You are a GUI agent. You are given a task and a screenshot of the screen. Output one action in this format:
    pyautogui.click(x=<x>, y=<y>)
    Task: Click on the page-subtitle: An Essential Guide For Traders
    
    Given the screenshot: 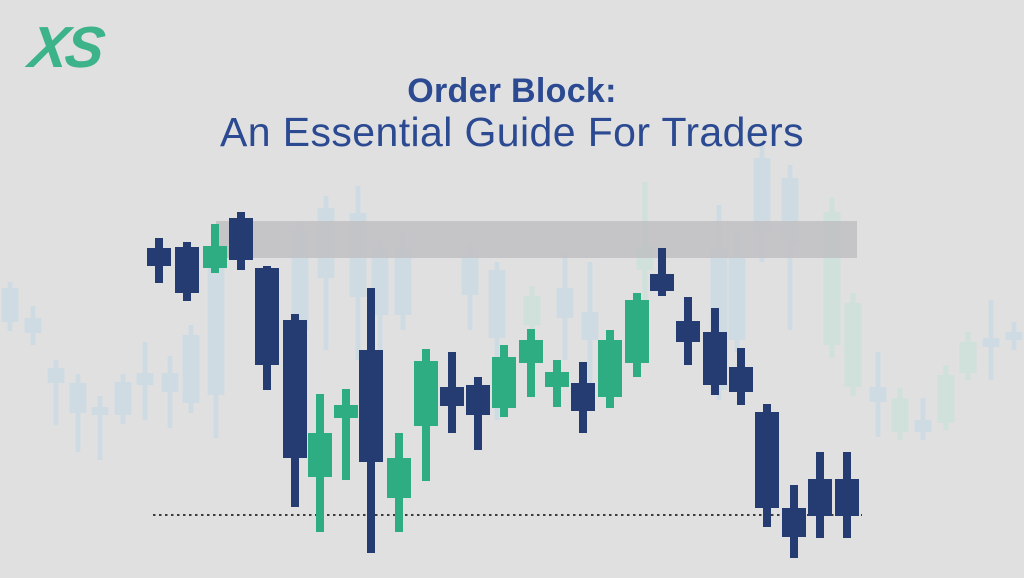 What is the action you would take?
    pyautogui.click(x=512, y=132)
    